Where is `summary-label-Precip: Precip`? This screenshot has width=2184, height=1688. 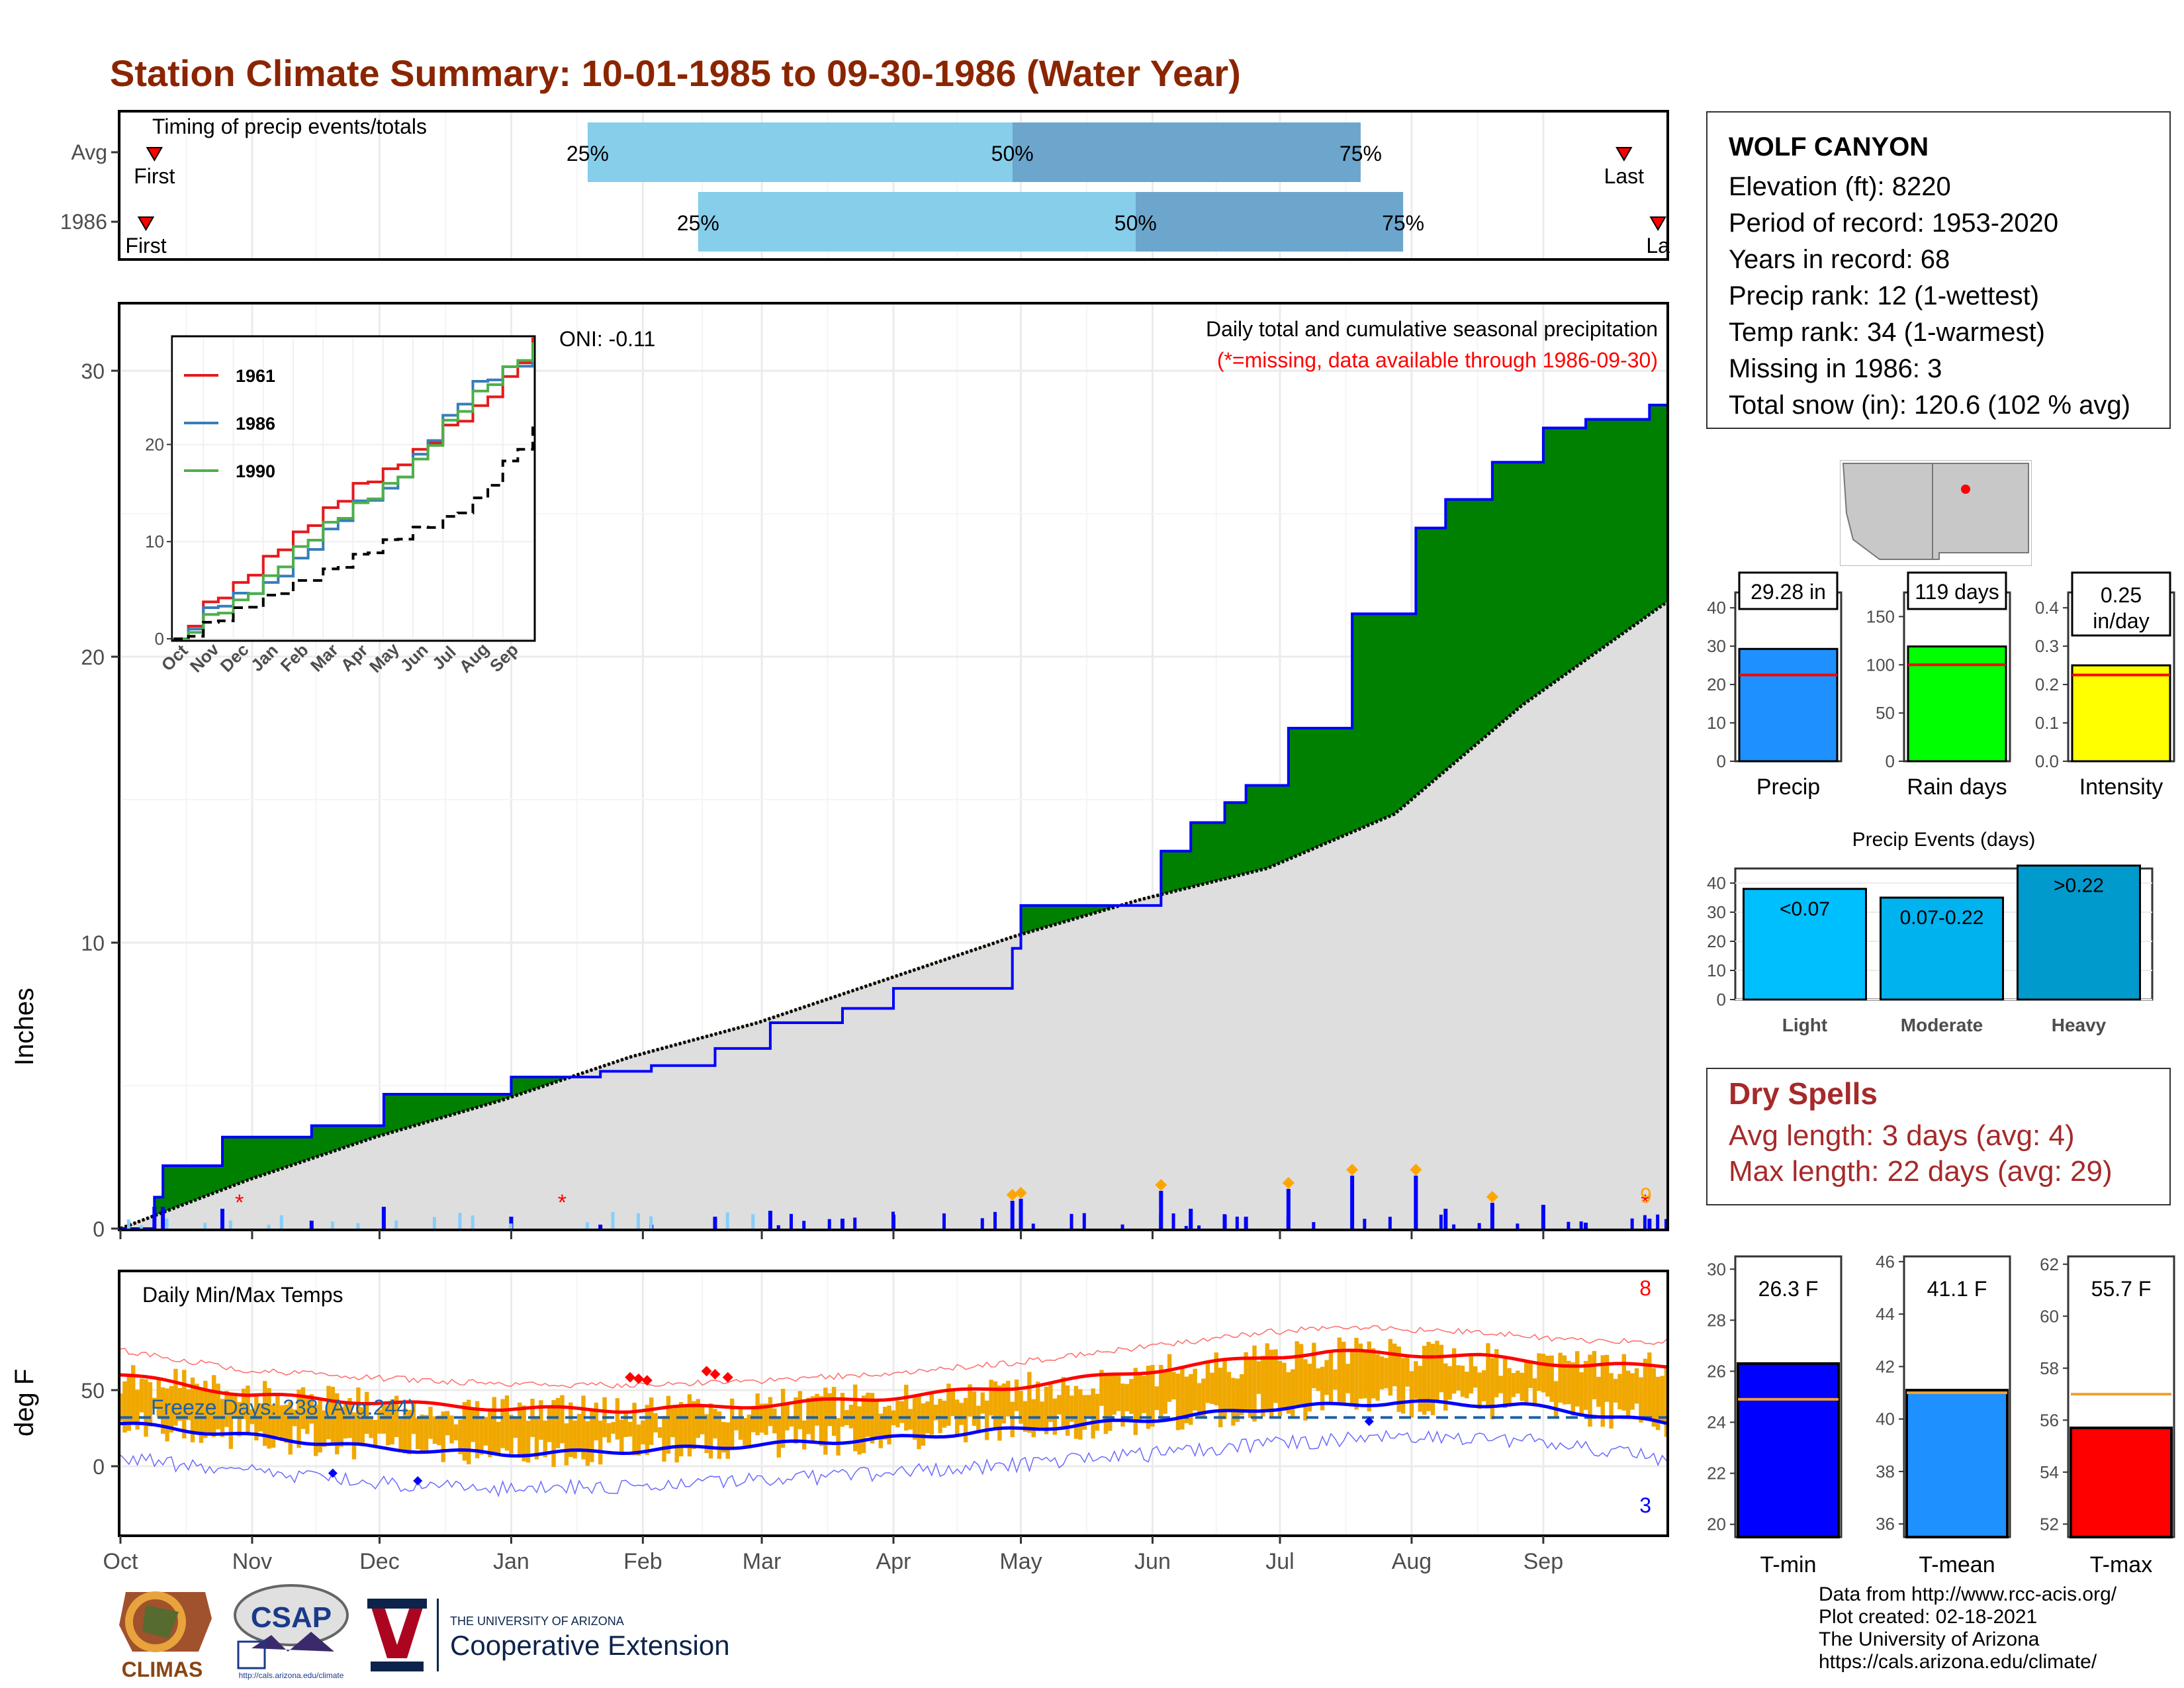 summary-label-Precip: Precip is located at coordinates (1788, 787).